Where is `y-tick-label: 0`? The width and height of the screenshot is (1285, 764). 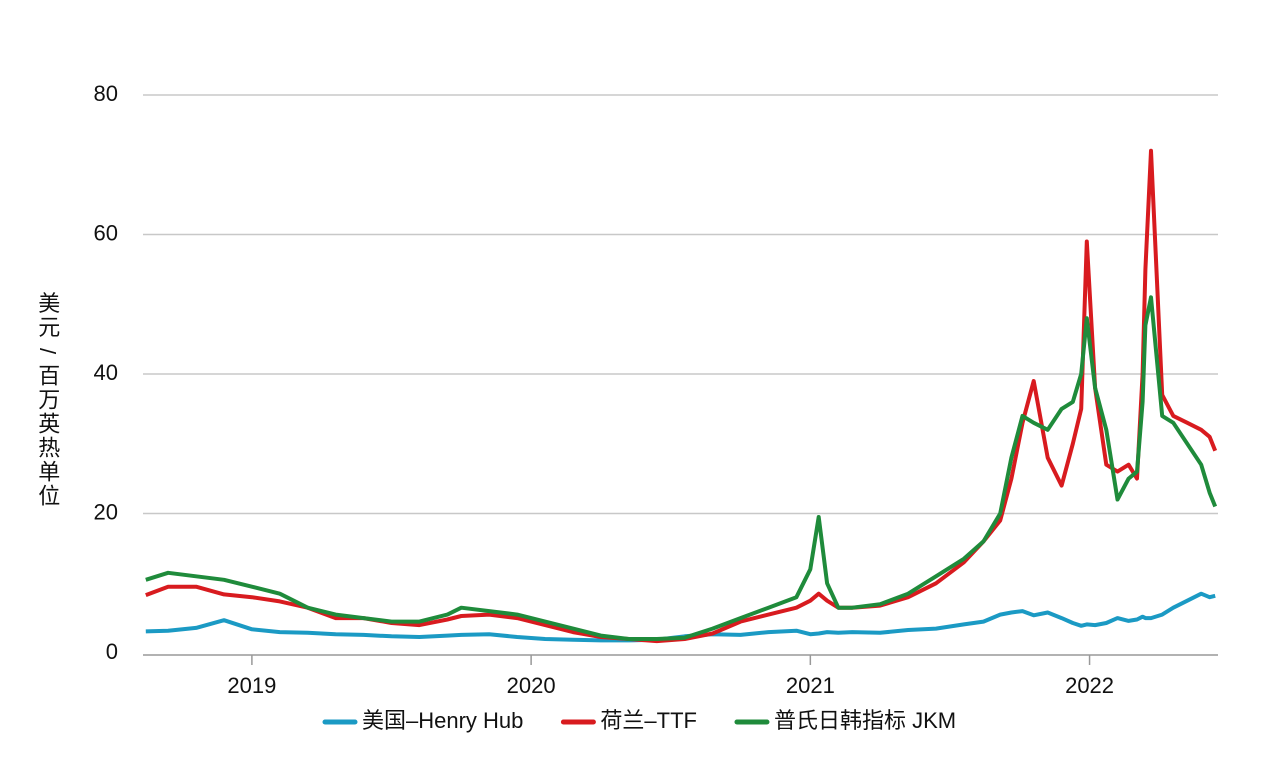 y-tick-label: 0 is located at coordinates (112, 651).